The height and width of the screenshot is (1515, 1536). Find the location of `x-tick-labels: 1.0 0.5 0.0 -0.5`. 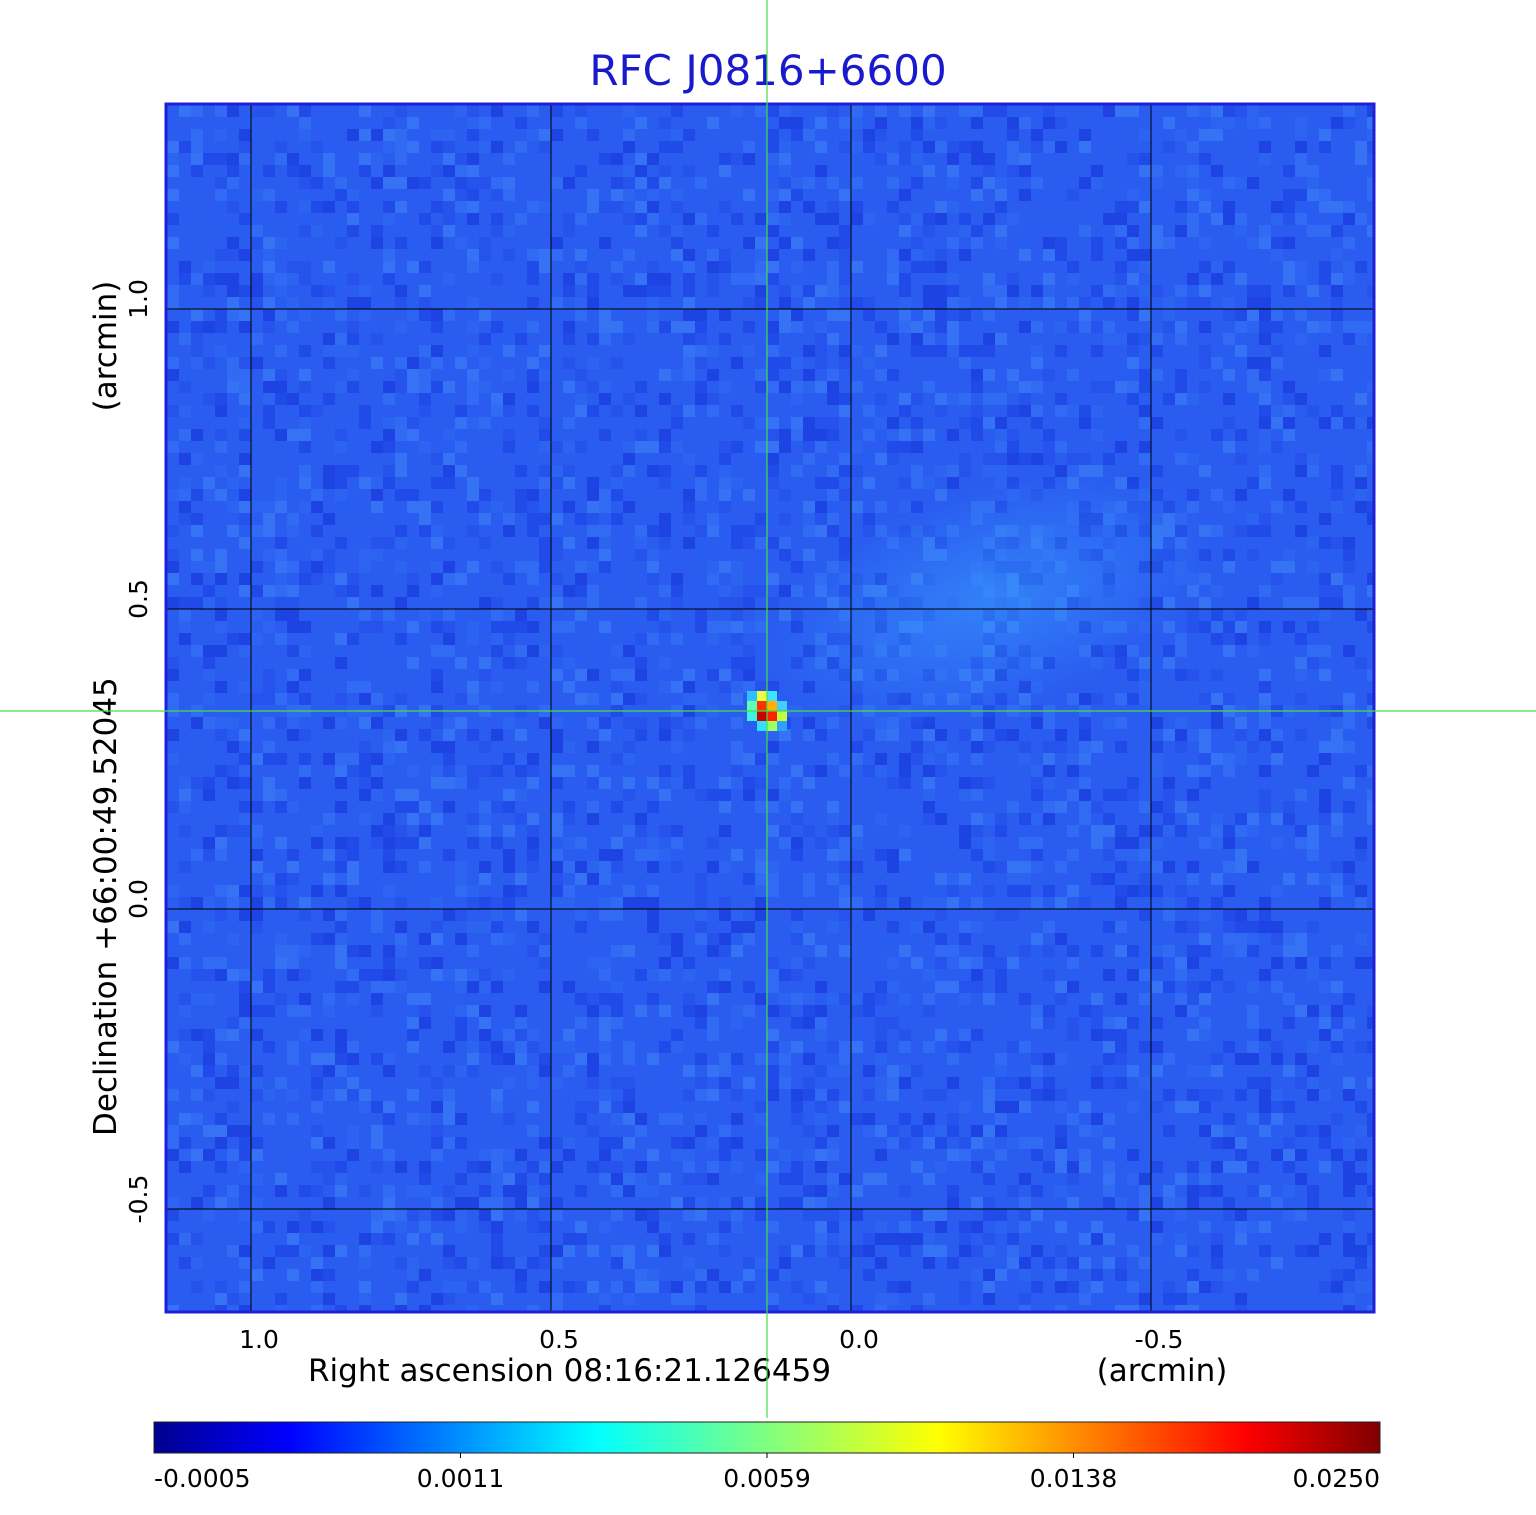

x-tick-labels: 1.0 0.5 0.0 -0.5 is located at coordinates (711, 1339).